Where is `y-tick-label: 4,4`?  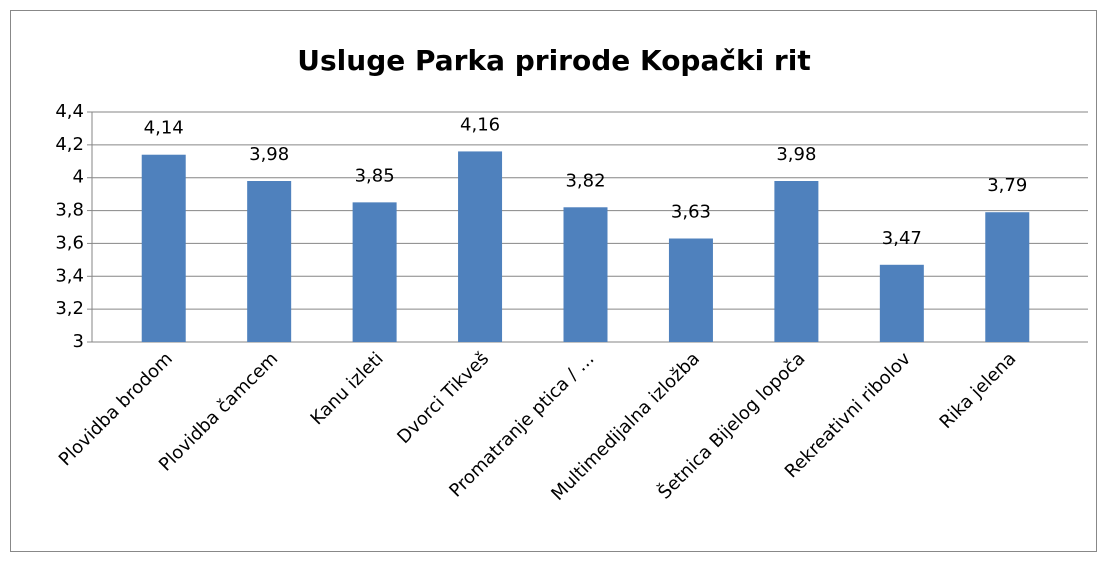
y-tick-label: 4,4 is located at coordinates (69, 111).